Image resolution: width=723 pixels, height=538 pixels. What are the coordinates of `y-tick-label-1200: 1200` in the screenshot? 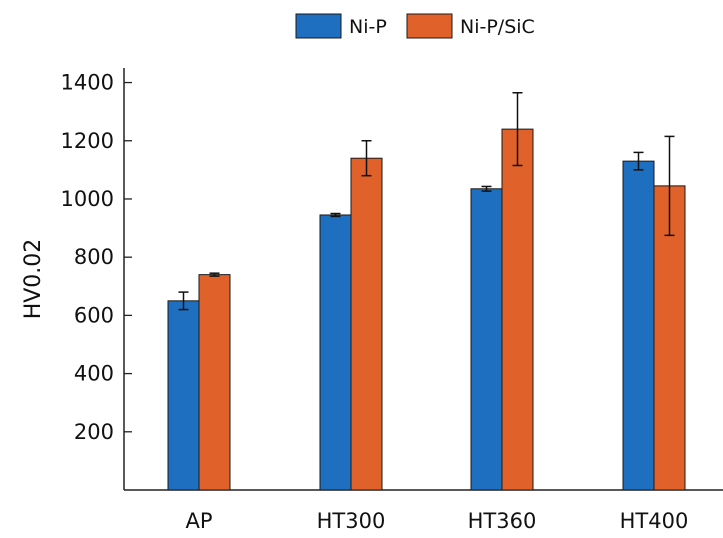 It's located at (87, 141).